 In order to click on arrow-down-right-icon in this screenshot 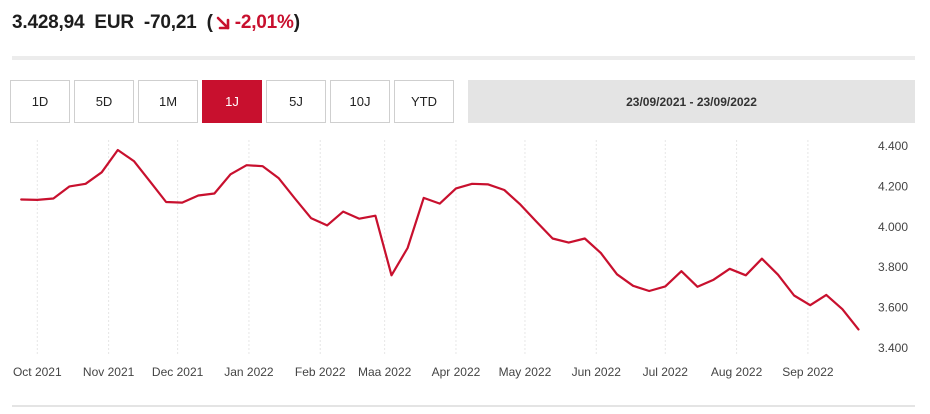, I will do `click(223, 23)`.